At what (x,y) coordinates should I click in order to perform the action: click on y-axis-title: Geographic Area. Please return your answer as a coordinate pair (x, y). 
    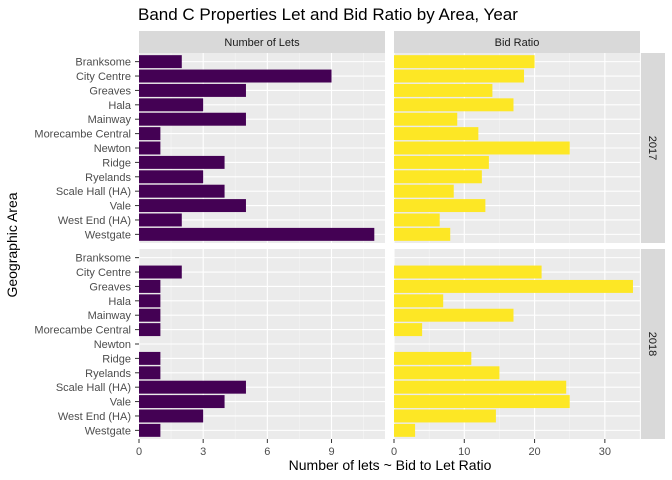
    Looking at the image, I should click on (12, 244).